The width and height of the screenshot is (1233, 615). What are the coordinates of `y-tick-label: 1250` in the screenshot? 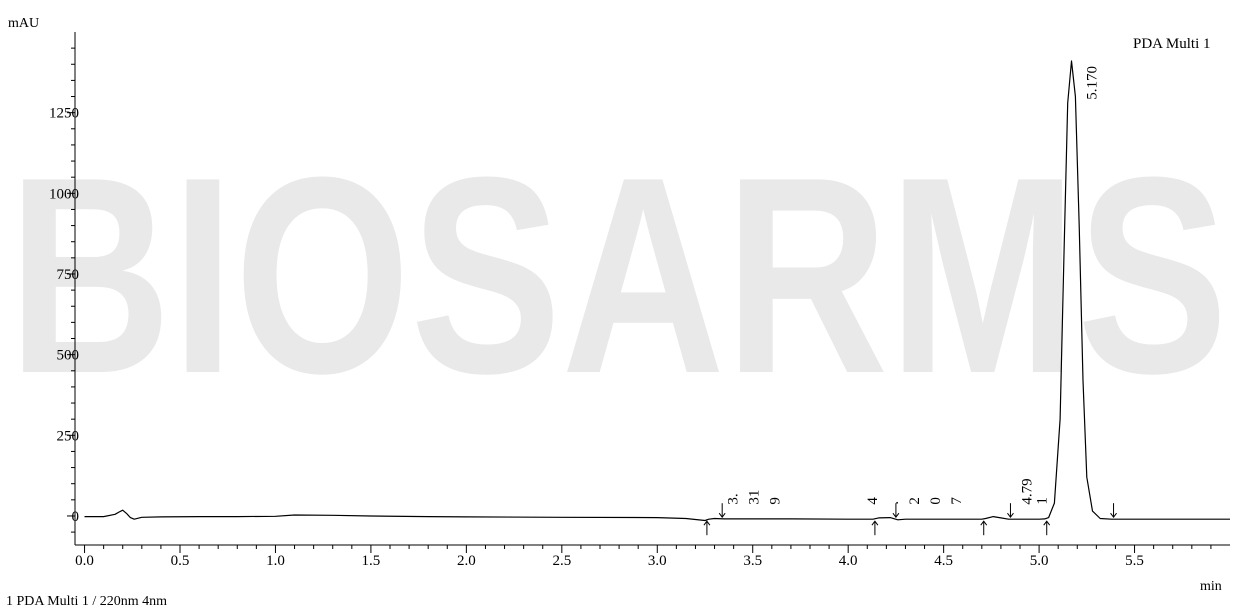 It's located at (64, 114).